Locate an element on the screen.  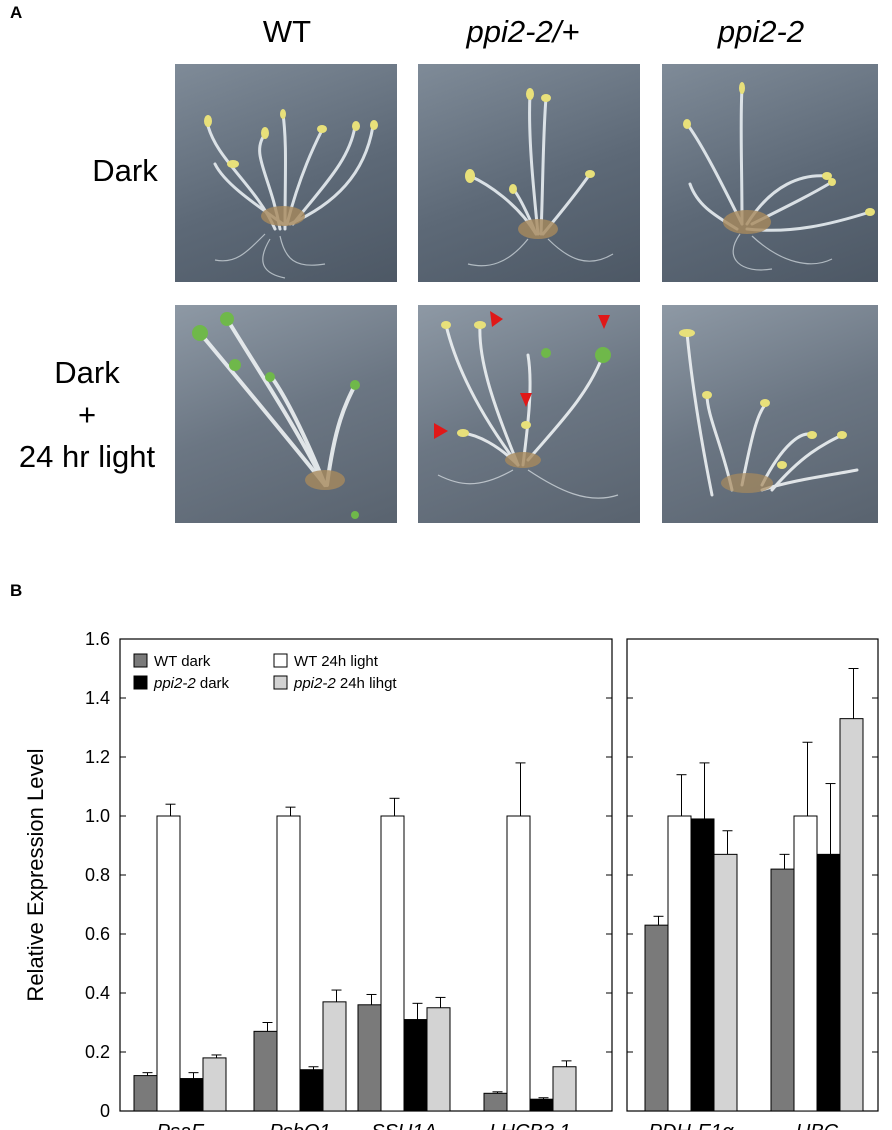
column-label-ppi2-2: ppi2-2 is located at coordinates (761, 31).